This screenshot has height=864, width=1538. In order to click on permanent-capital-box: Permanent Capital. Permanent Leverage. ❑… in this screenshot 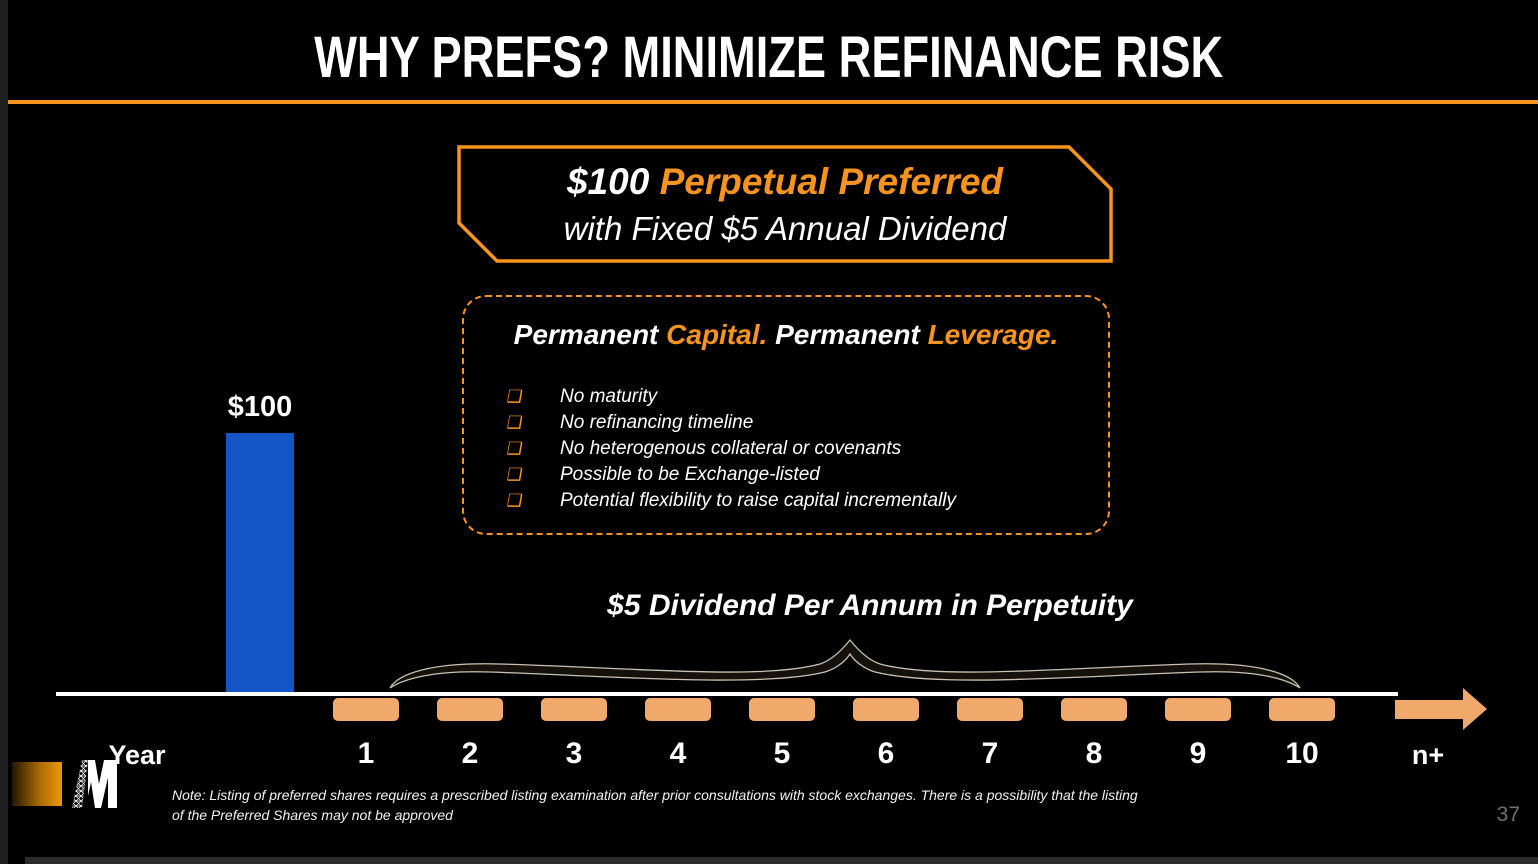, I will do `click(786, 415)`.